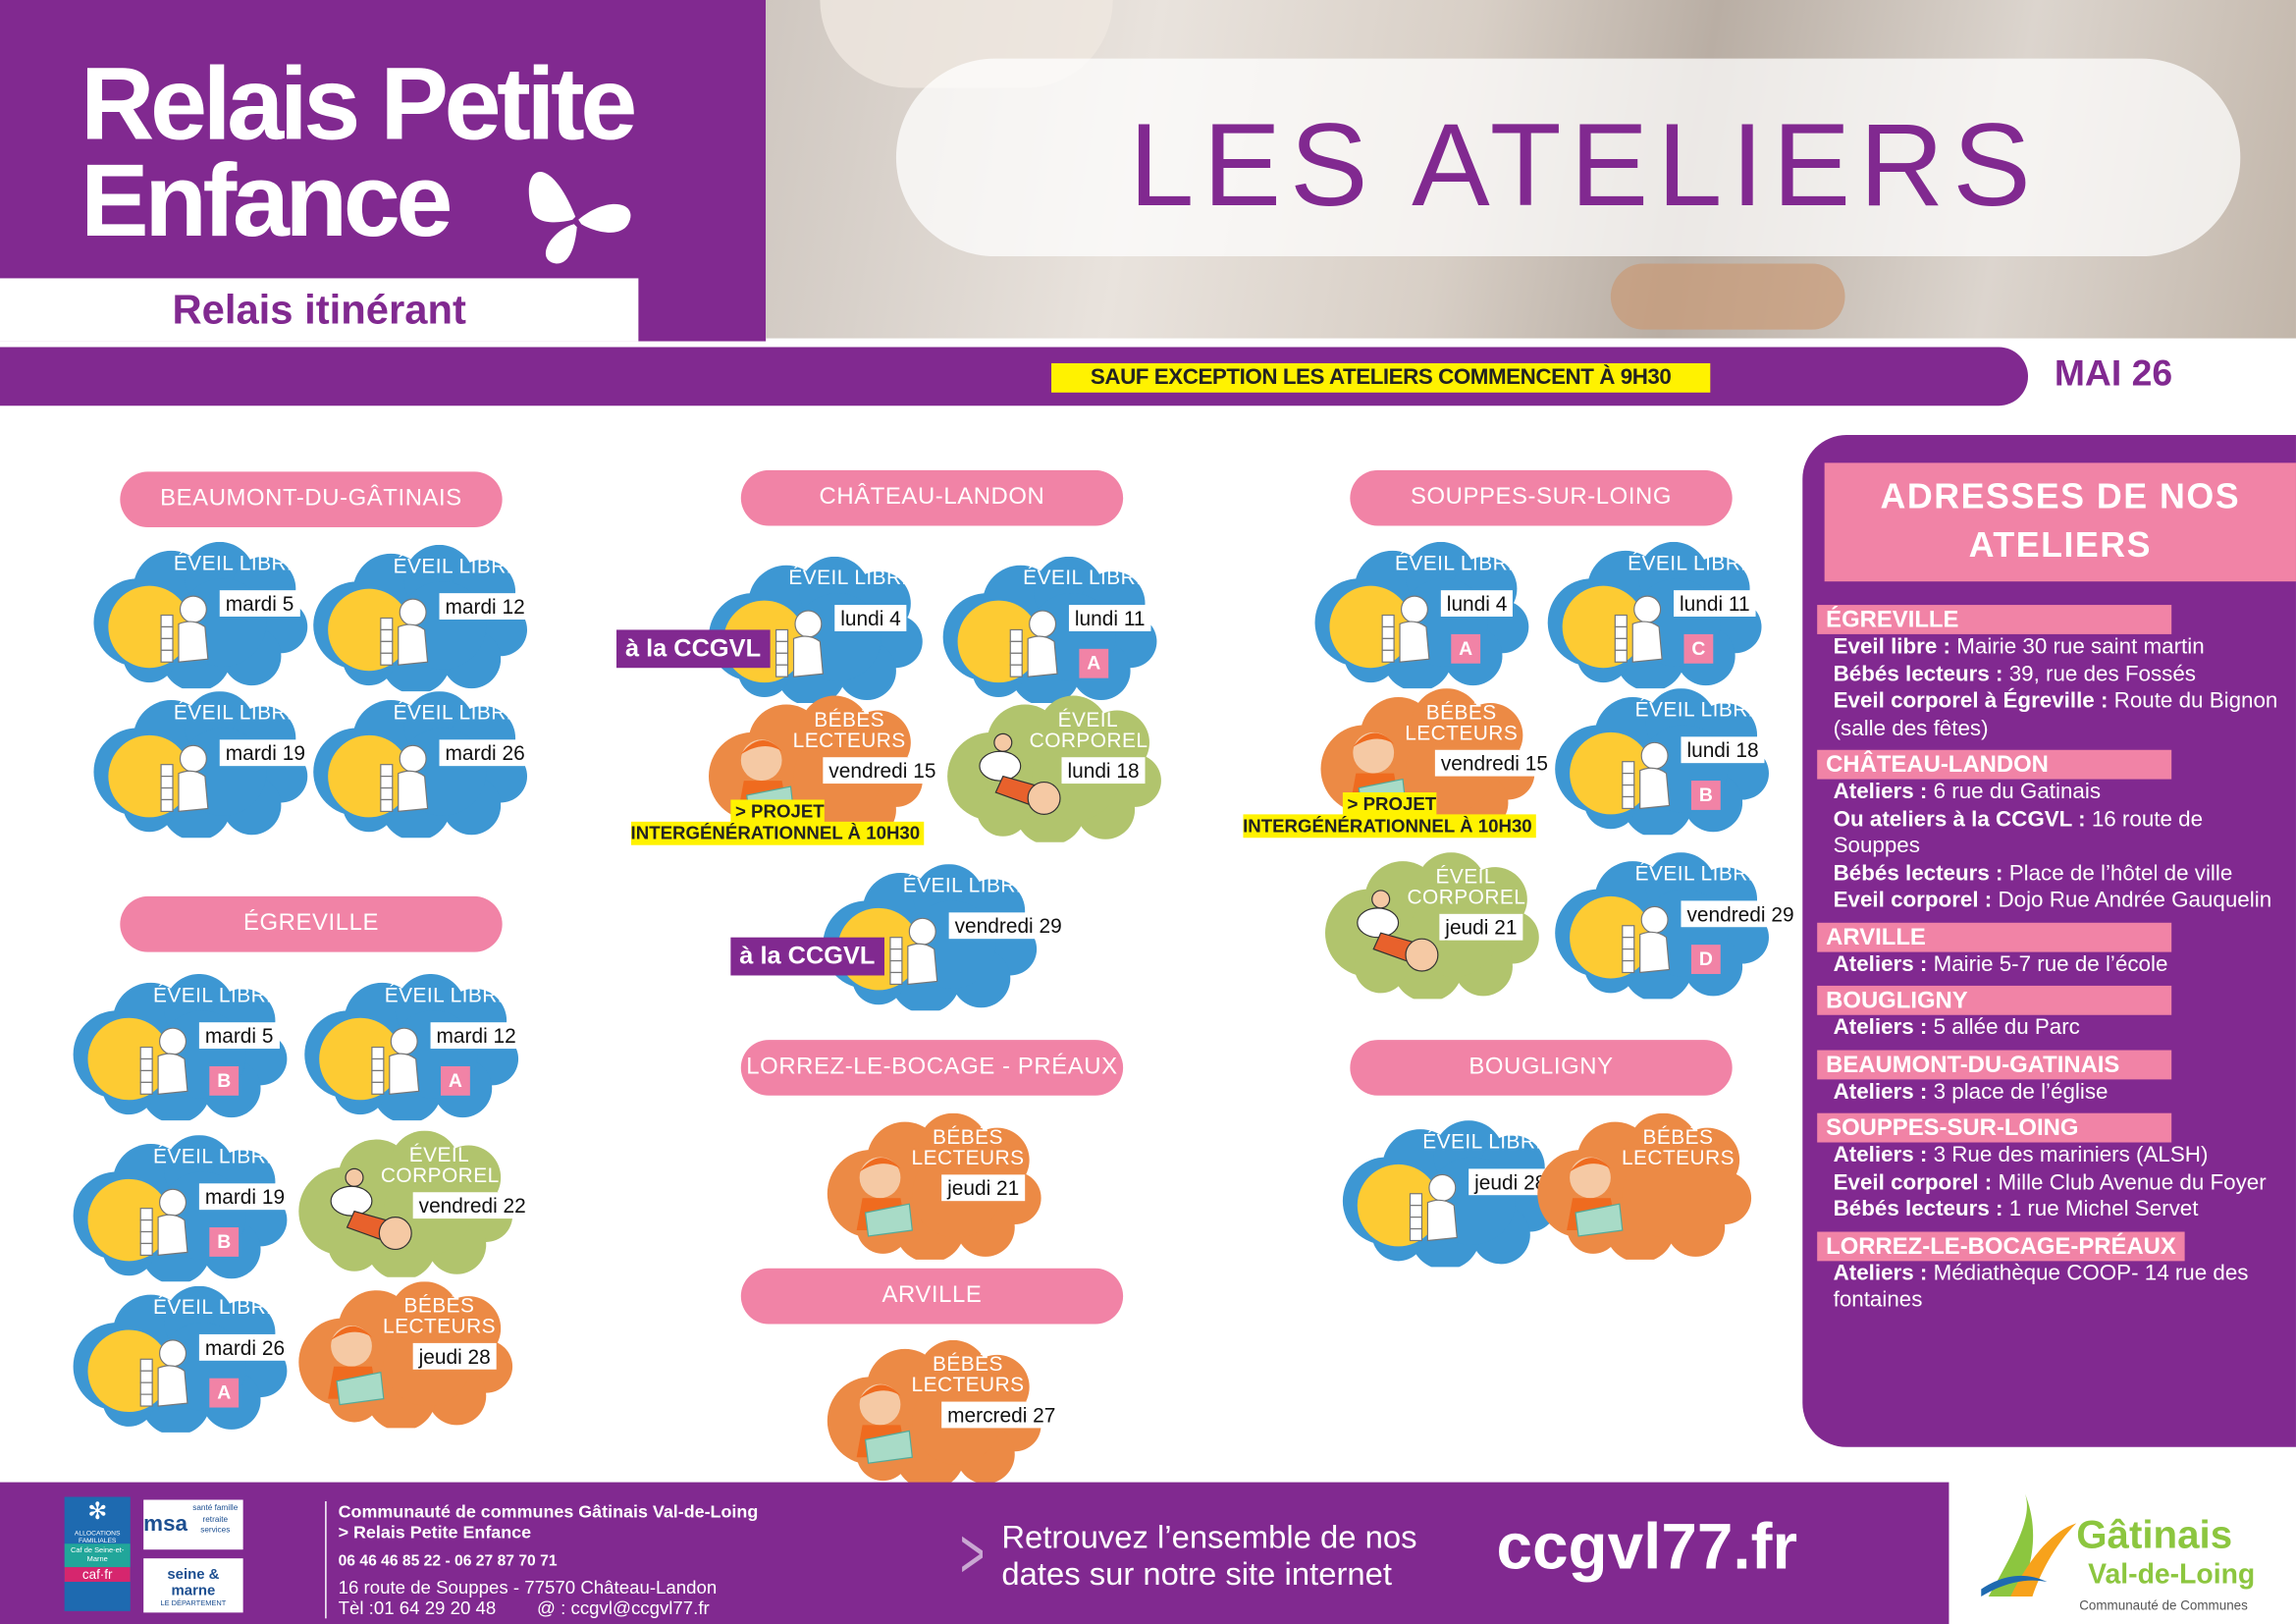 The height and width of the screenshot is (1624, 2296). I want to click on page-title: LES ATELIERS, so click(1585, 165).